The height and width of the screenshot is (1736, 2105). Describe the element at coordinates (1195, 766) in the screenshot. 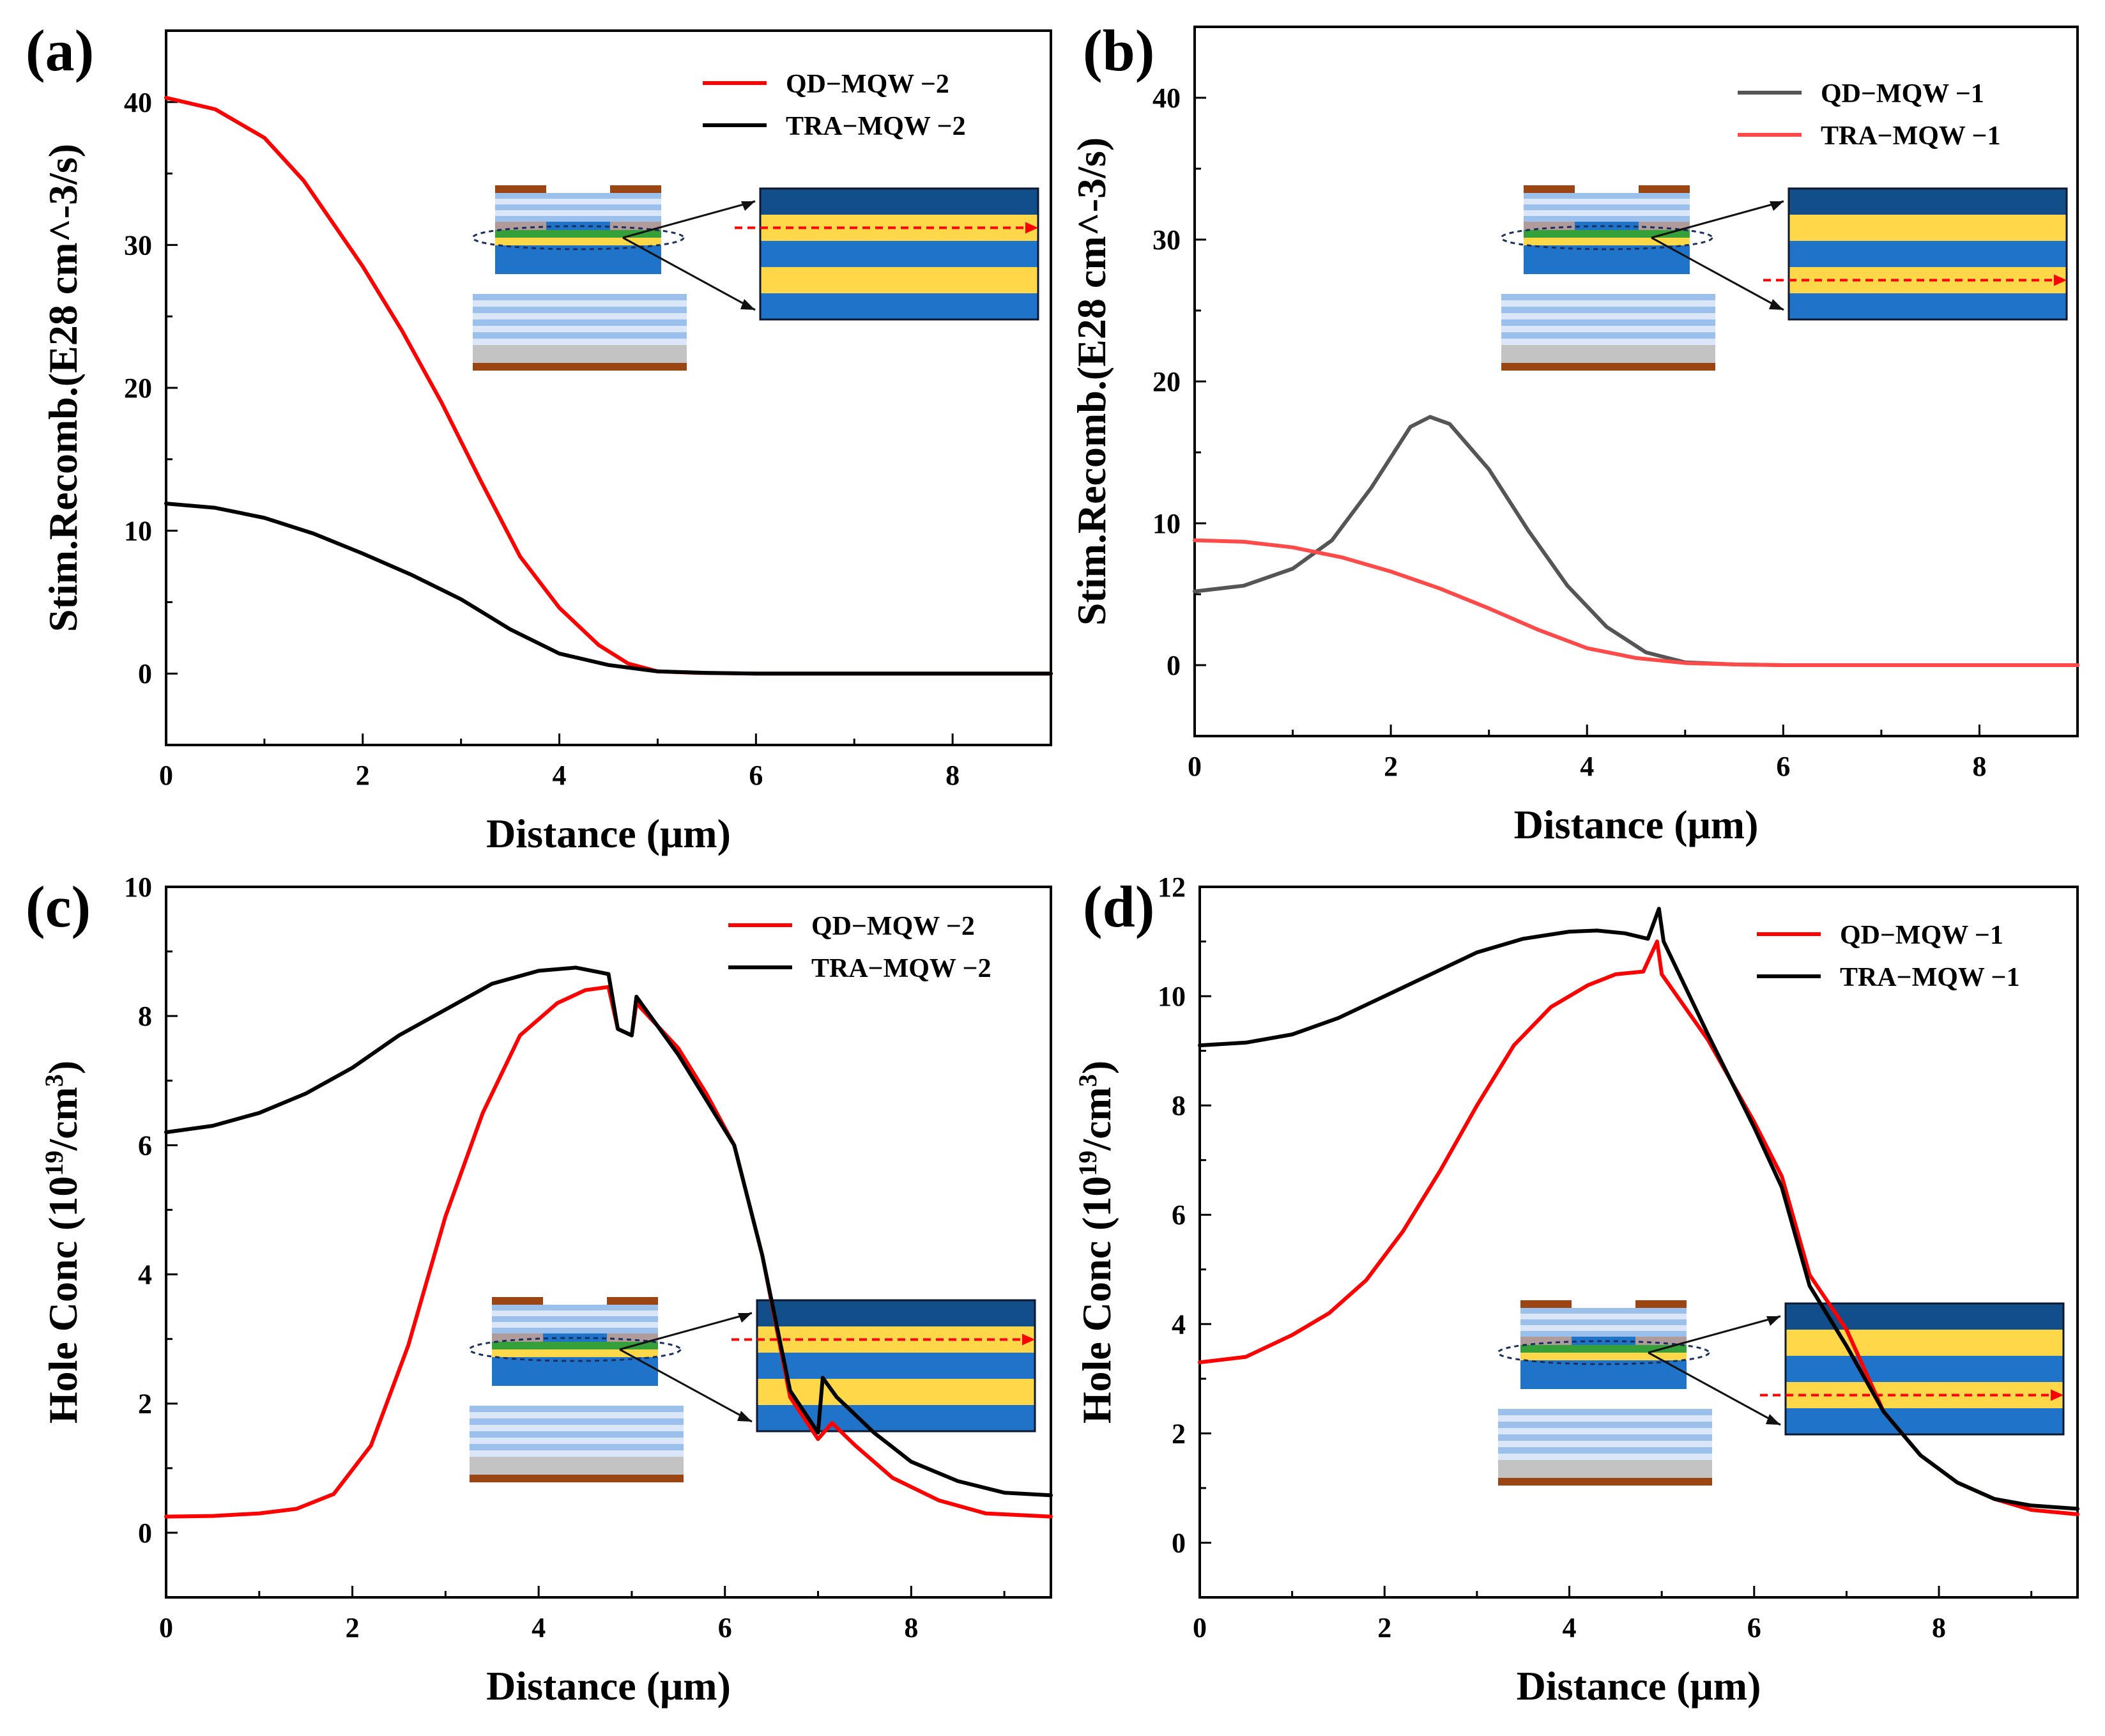

I see `x-tick-label: 0` at that location.